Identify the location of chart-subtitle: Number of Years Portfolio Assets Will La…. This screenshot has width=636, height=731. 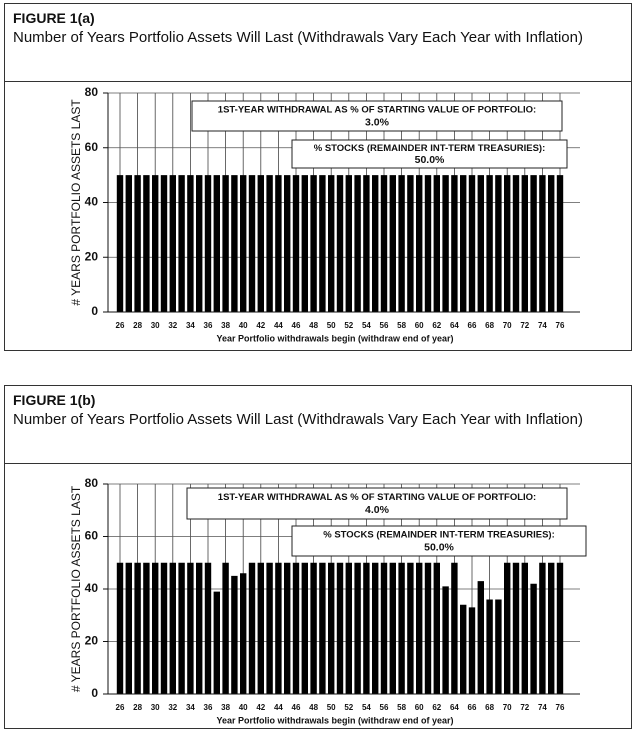
(298, 419).